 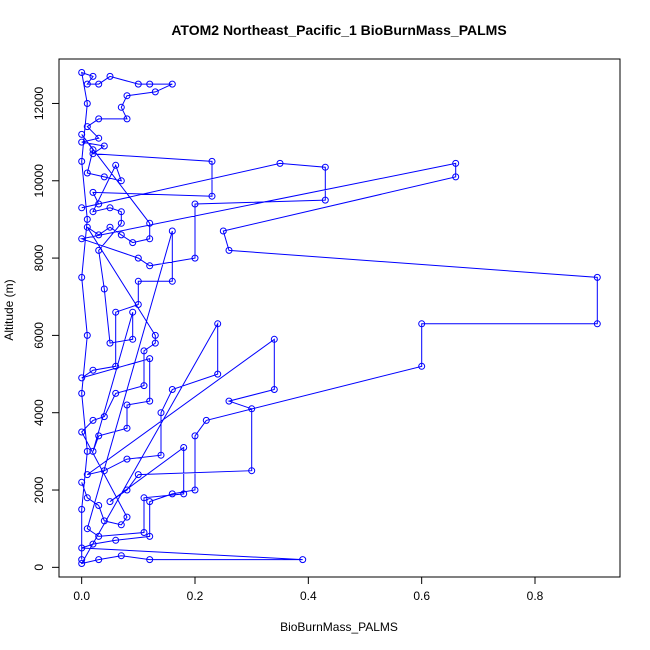 I want to click on y-tick-label: 6000, so click(x=39, y=335).